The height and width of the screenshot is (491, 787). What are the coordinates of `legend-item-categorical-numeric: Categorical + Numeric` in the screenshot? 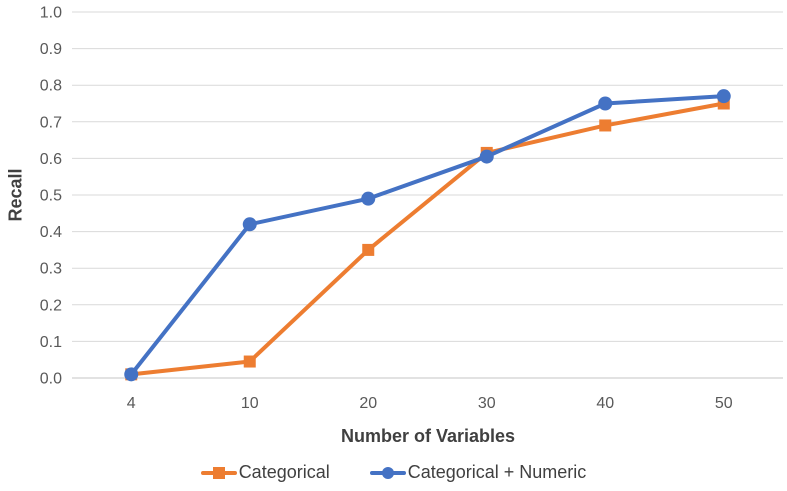 It's located at (478, 472).